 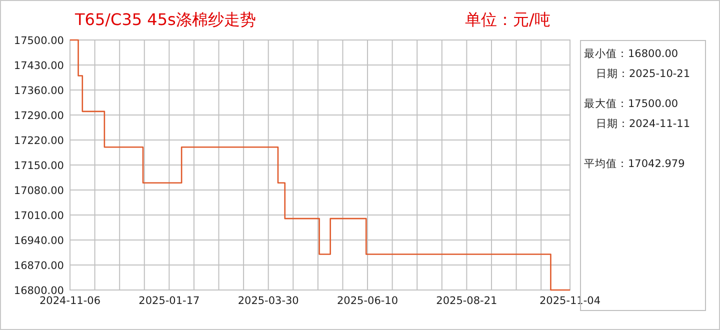 What do you see at coordinates (643, 124) in the screenshot?
I see `text: 日期：2024-11-11` at bounding box center [643, 124].